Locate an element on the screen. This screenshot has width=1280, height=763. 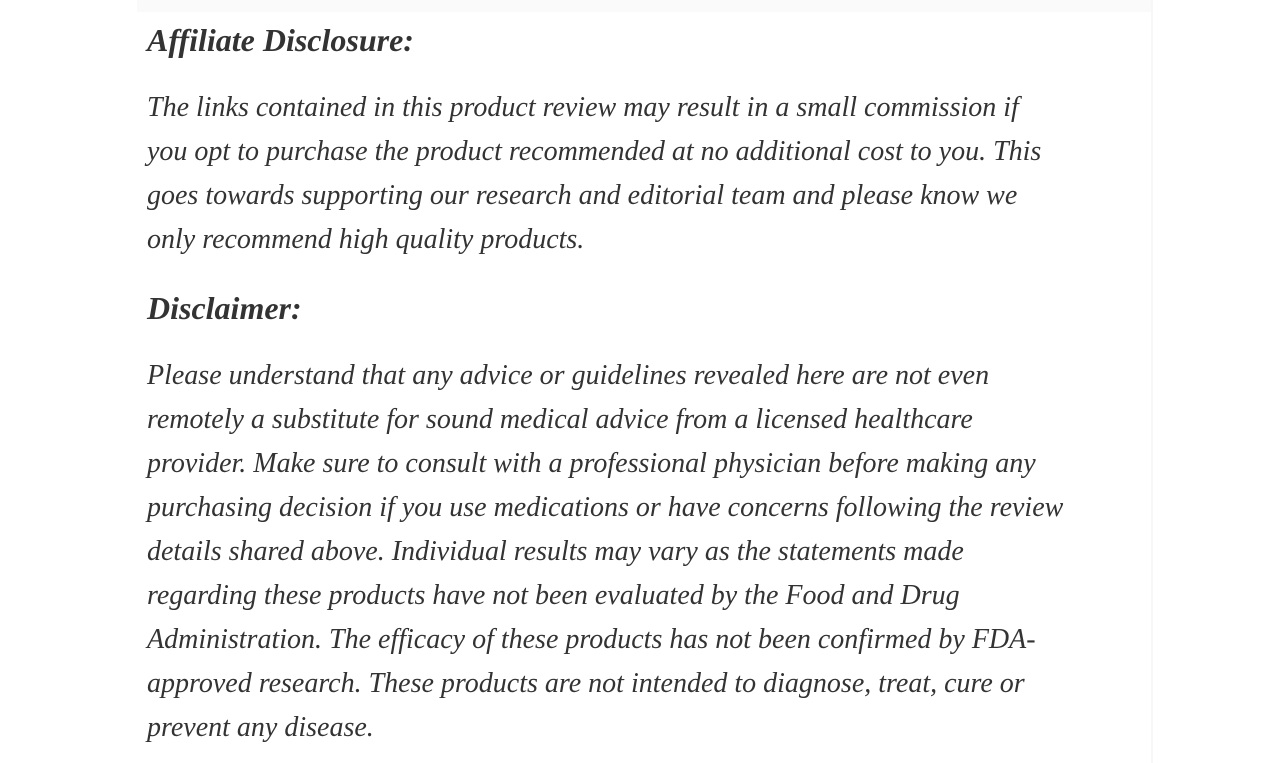
affiliate-disclosure-heading: Affiliate Disclosure: is located at coordinates (280, 40).